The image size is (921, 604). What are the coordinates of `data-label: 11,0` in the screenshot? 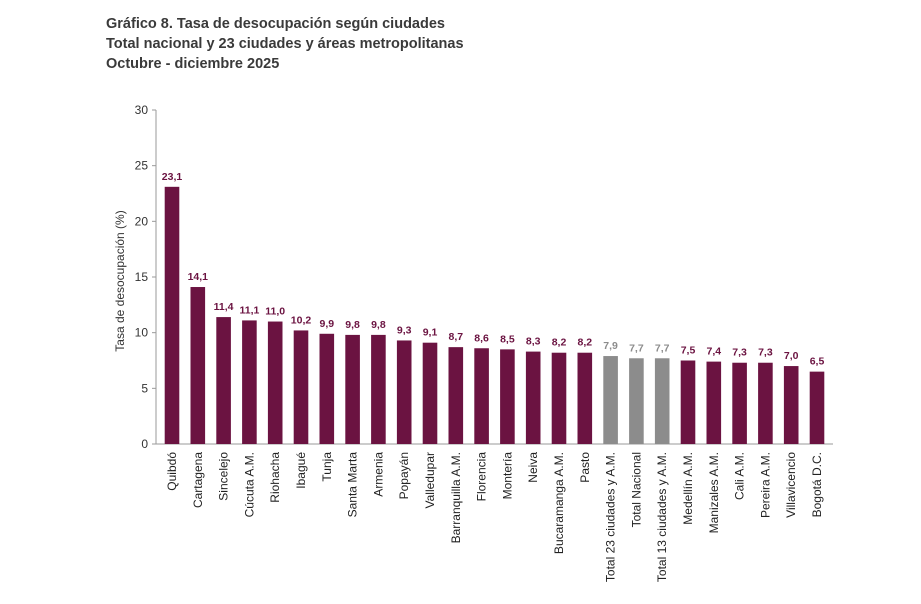 It's located at (275, 312).